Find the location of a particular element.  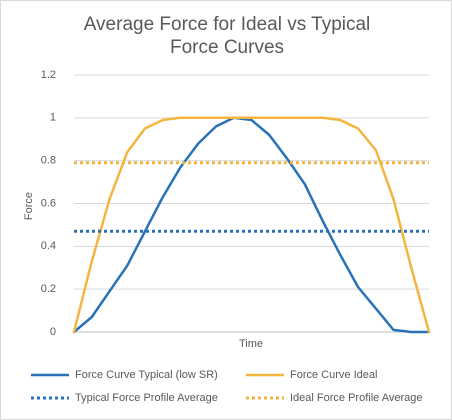

y-tick-label: 1 is located at coordinates (53, 118).